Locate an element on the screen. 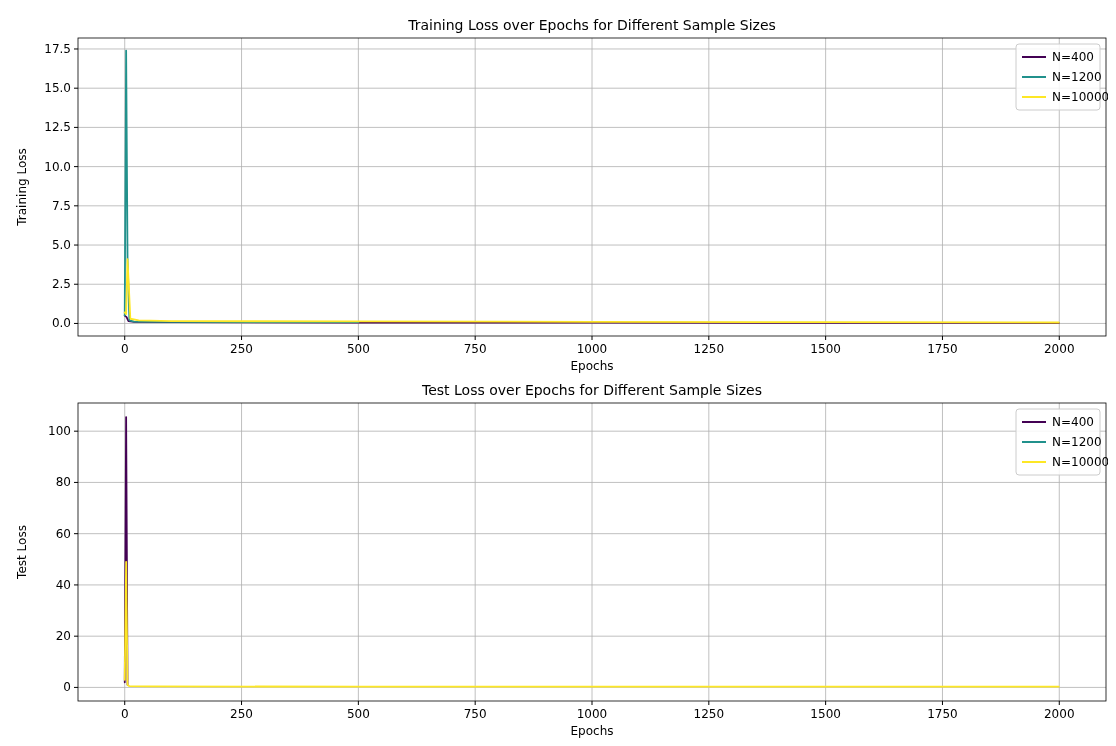  chart-title: Test Loss over Epochs for Different Sample Sizes is located at coordinates (591, 390).